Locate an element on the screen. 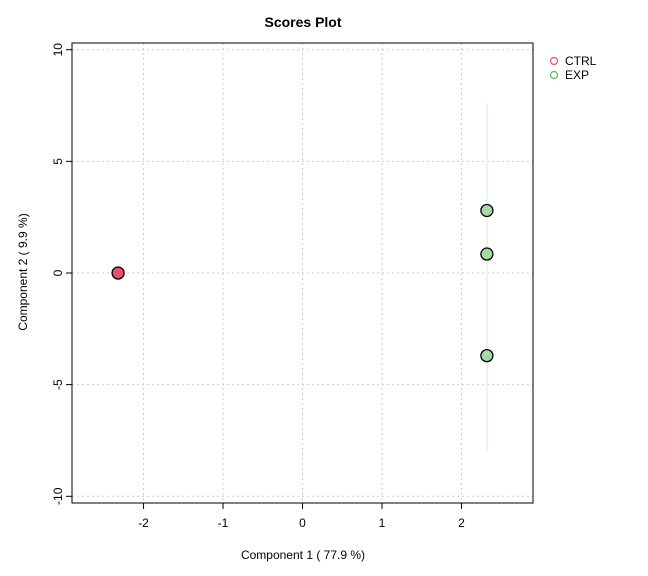 This screenshot has height=576, width=648. y-tick-label: 0 is located at coordinates (58, 272).